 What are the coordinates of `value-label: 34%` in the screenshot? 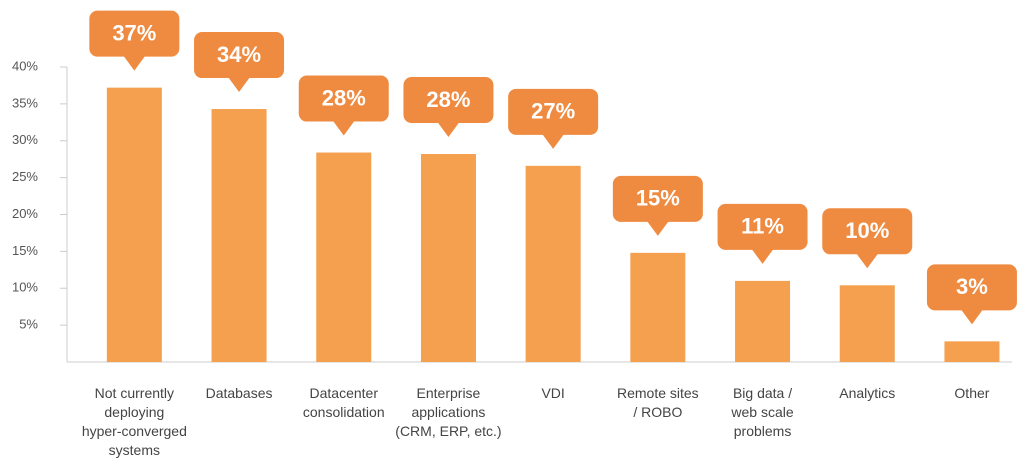 It's located at (239, 54).